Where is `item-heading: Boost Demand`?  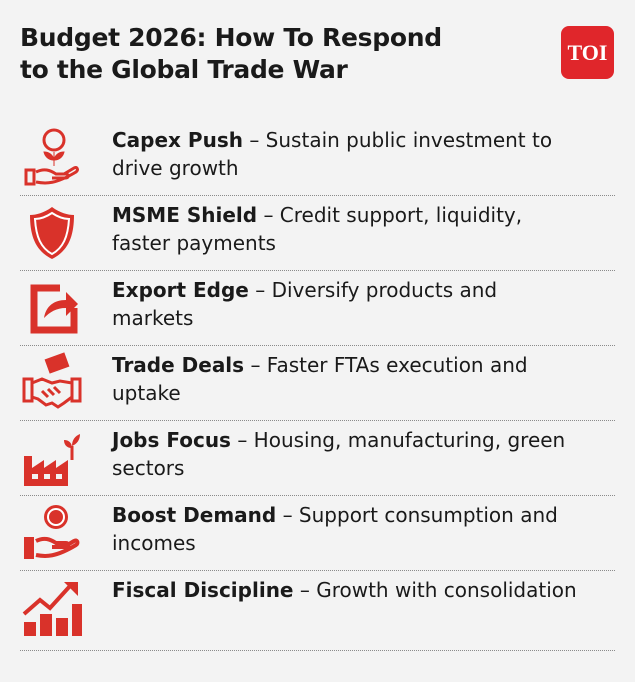 item-heading: Boost Demand is located at coordinates (194, 515).